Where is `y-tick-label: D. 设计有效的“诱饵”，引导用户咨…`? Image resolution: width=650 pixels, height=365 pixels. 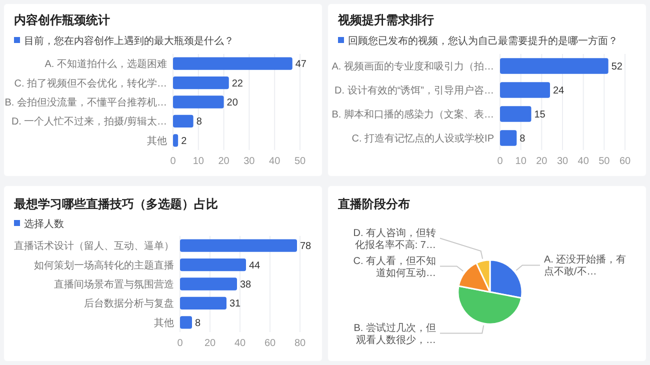
y-tick-label: D. 设计有效的“诱饵”，引导用户咨… is located at coordinates (414, 90).